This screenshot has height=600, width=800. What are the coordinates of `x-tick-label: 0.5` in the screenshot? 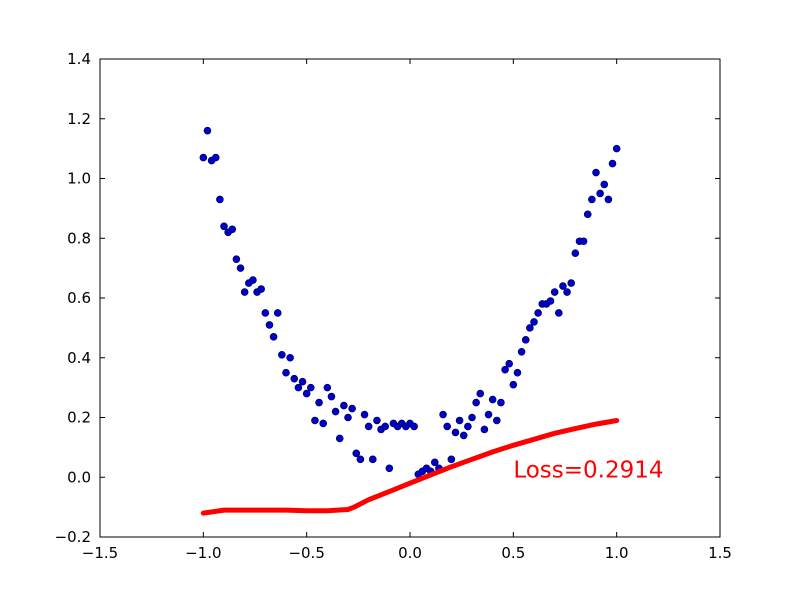 It's located at (513, 553).